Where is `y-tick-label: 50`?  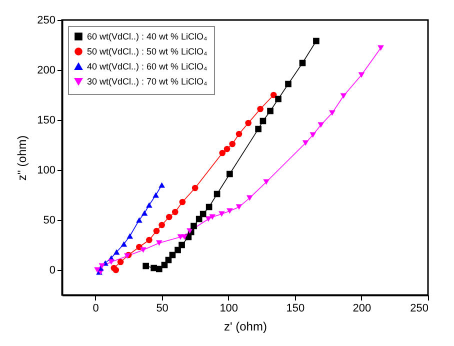 y-tick-label: 50 is located at coordinates (49, 220).